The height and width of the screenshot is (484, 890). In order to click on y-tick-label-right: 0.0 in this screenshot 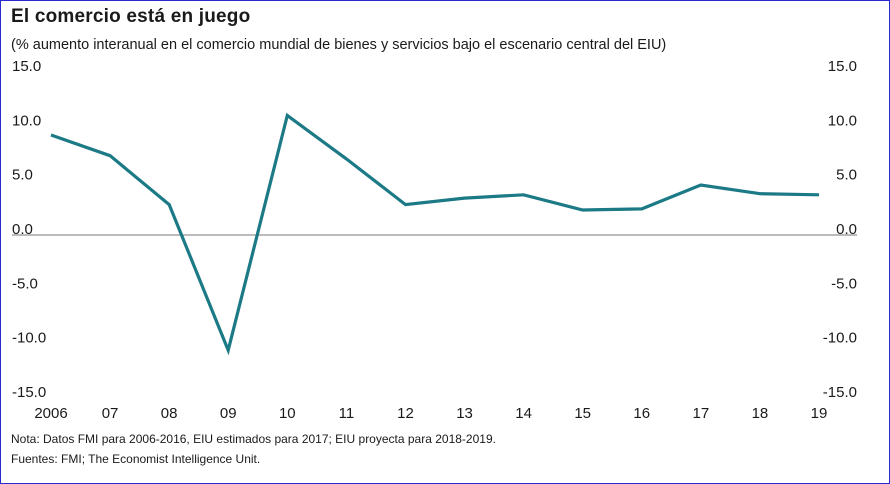, I will do `click(846, 229)`.